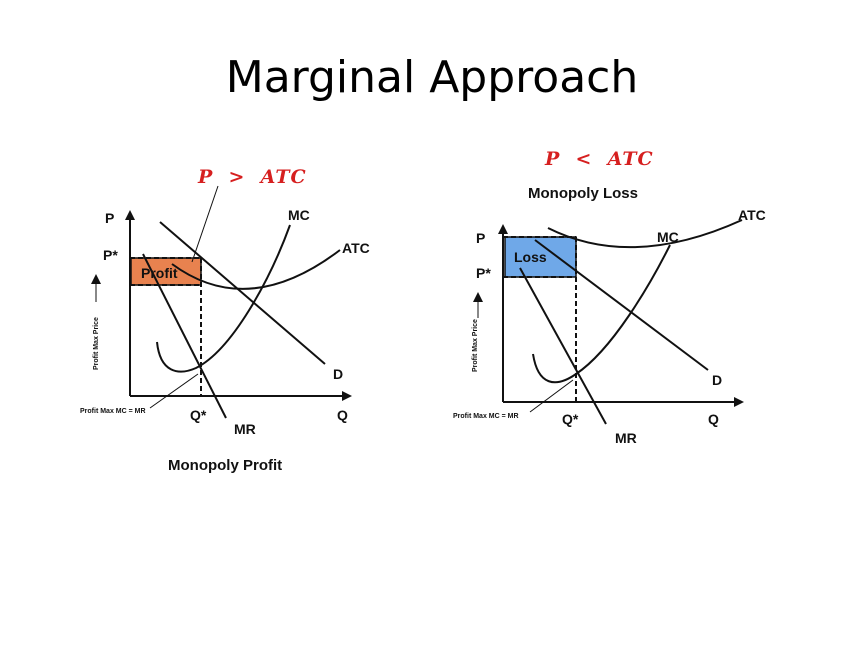  I want to click on left-side-label: Profit Max Price, so click(96, 343).